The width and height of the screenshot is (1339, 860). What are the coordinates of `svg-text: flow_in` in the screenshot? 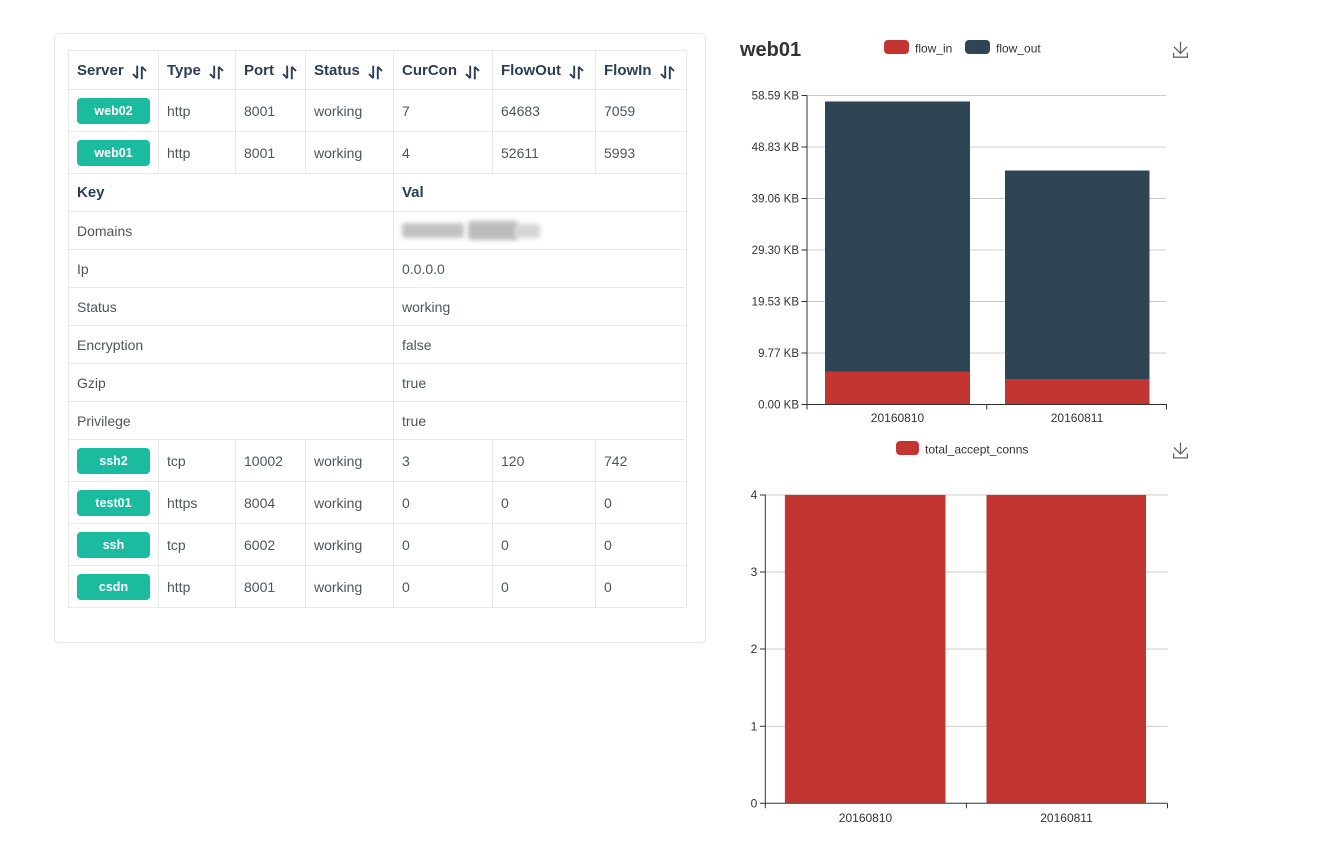 It's located at (933, 49).